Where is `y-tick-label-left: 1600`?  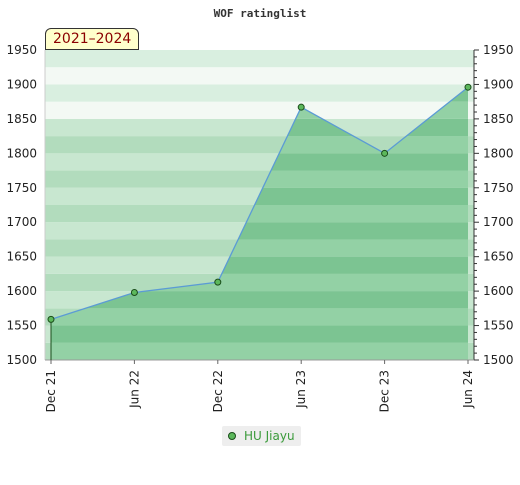 y-tick-label-left: 1600 is located at coordinates (21, 291).